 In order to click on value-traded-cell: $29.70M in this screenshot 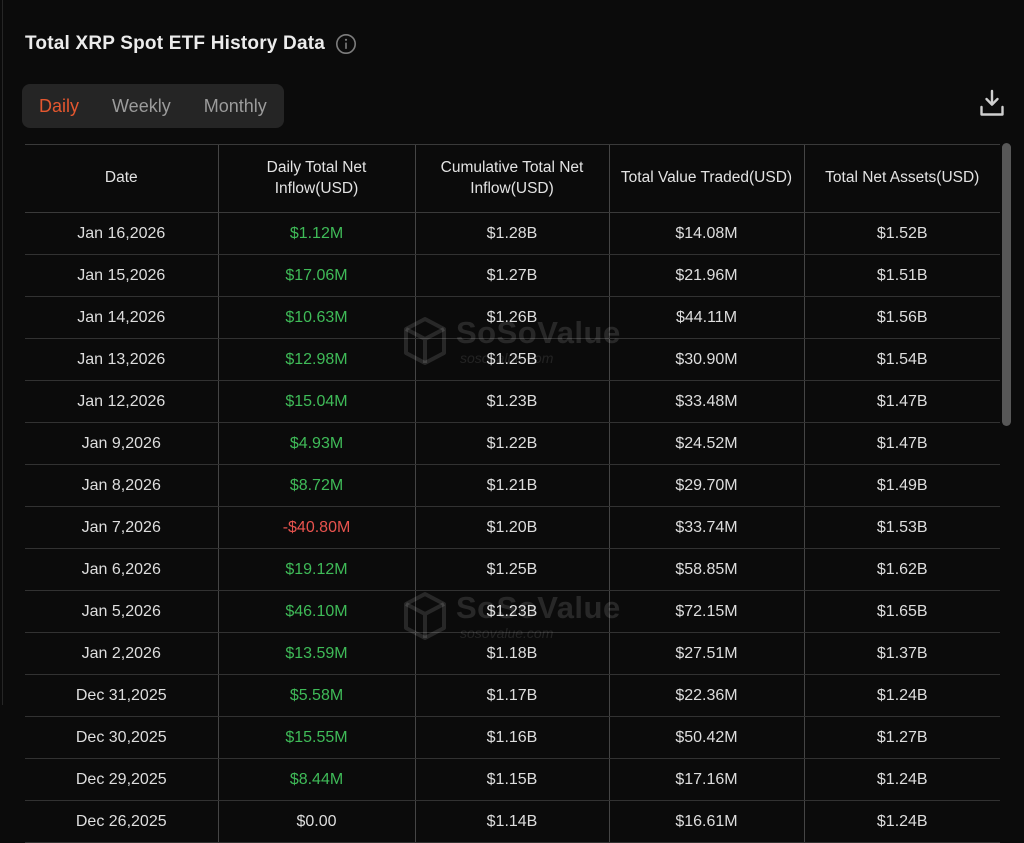, I will do `click(706, 485)`.